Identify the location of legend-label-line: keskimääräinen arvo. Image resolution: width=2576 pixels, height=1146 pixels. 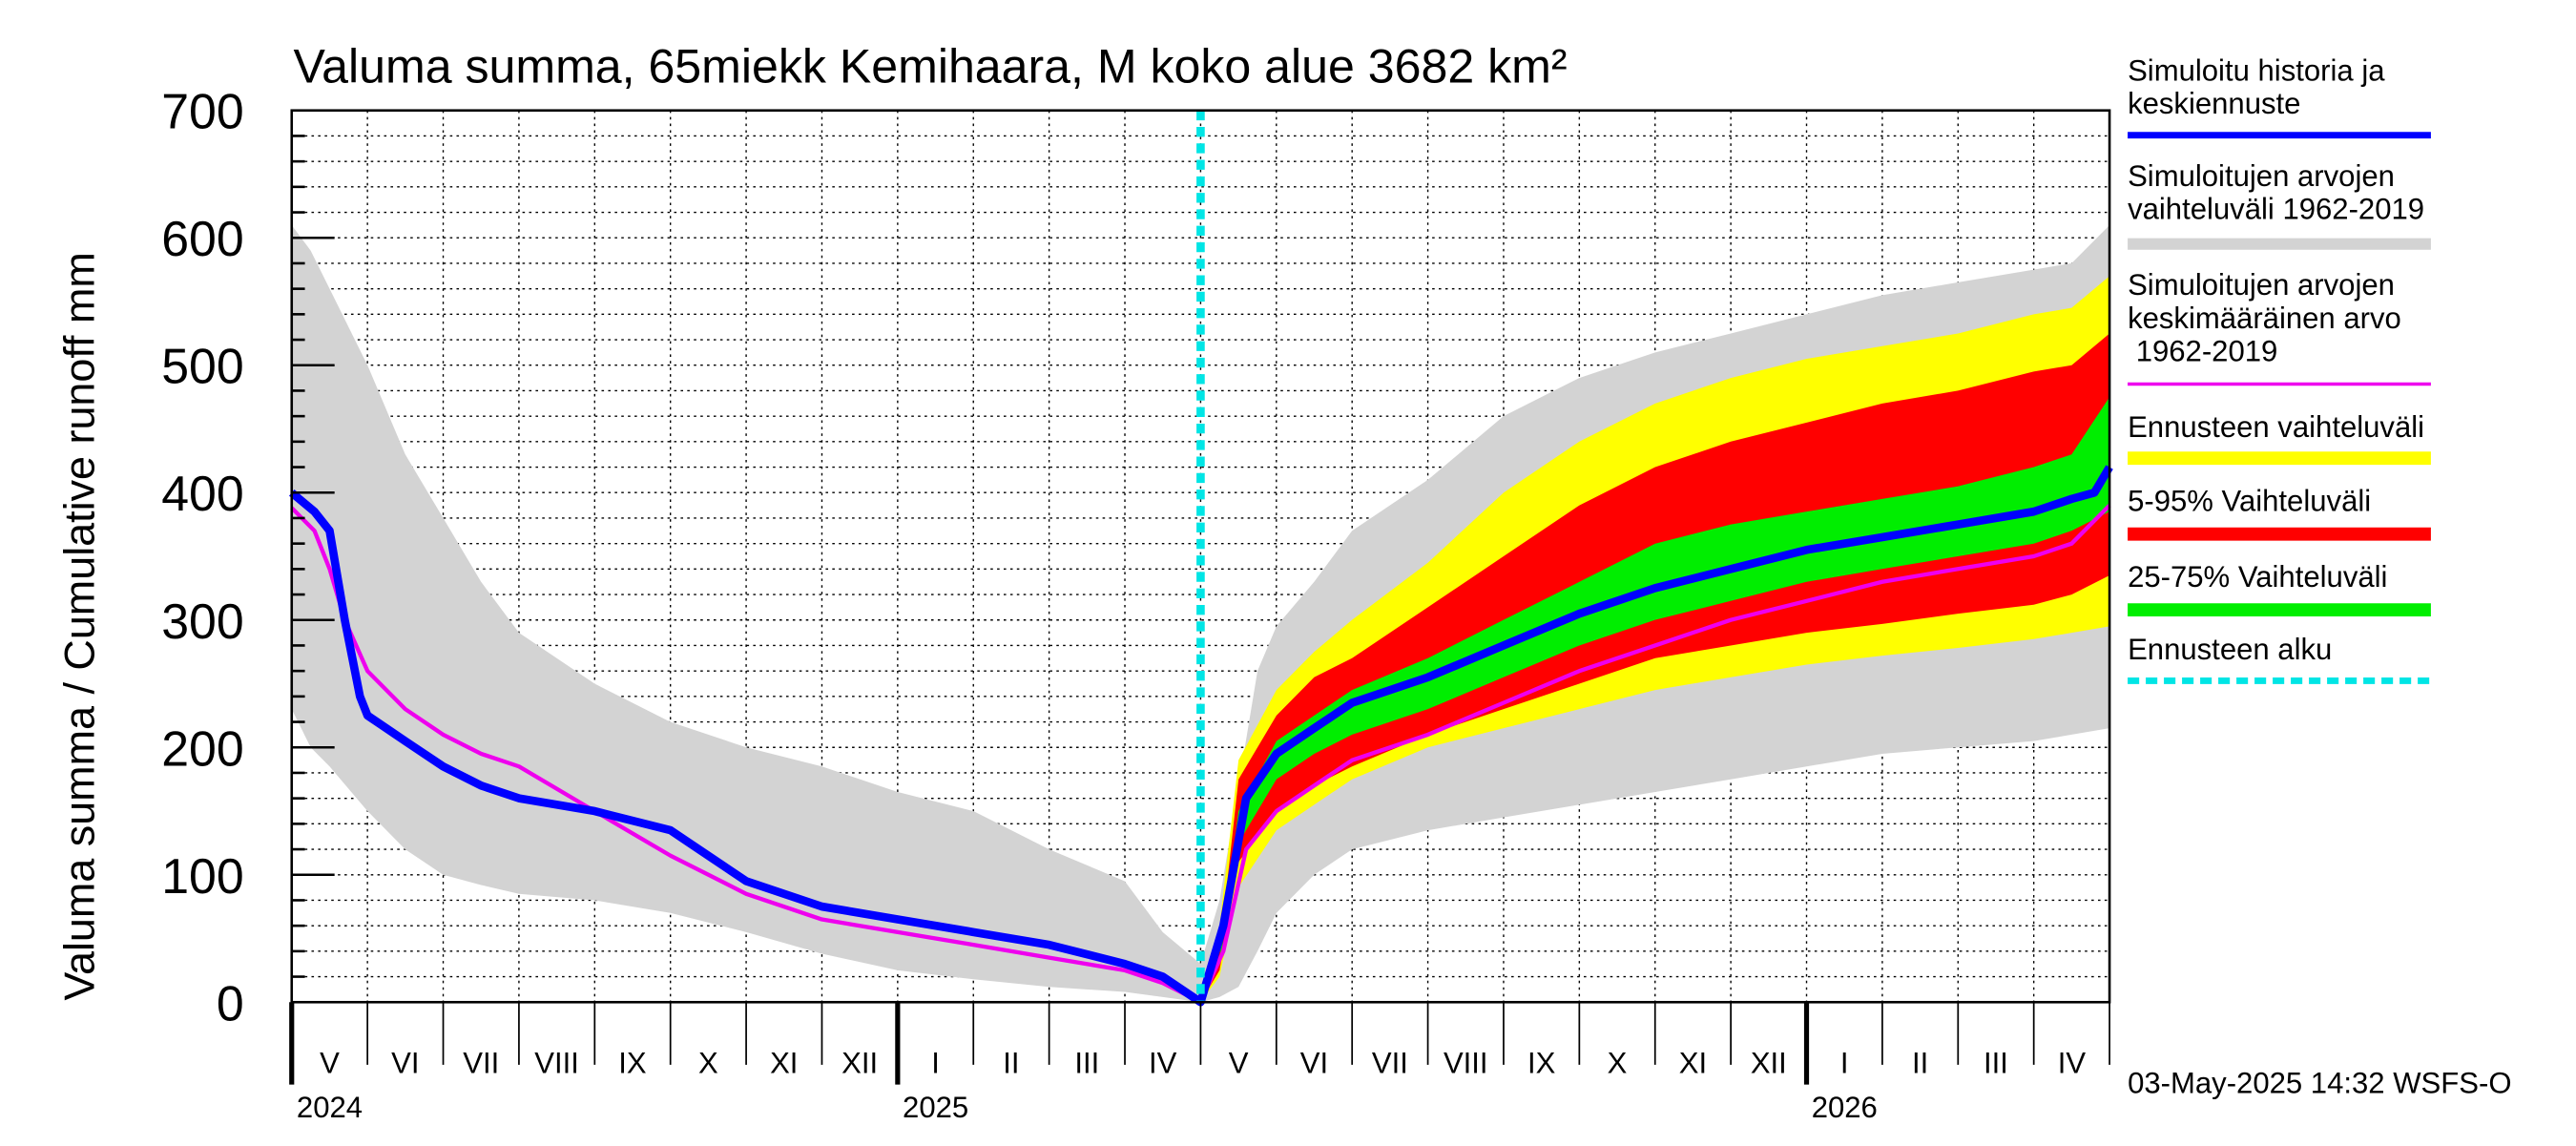
(2264, 319).